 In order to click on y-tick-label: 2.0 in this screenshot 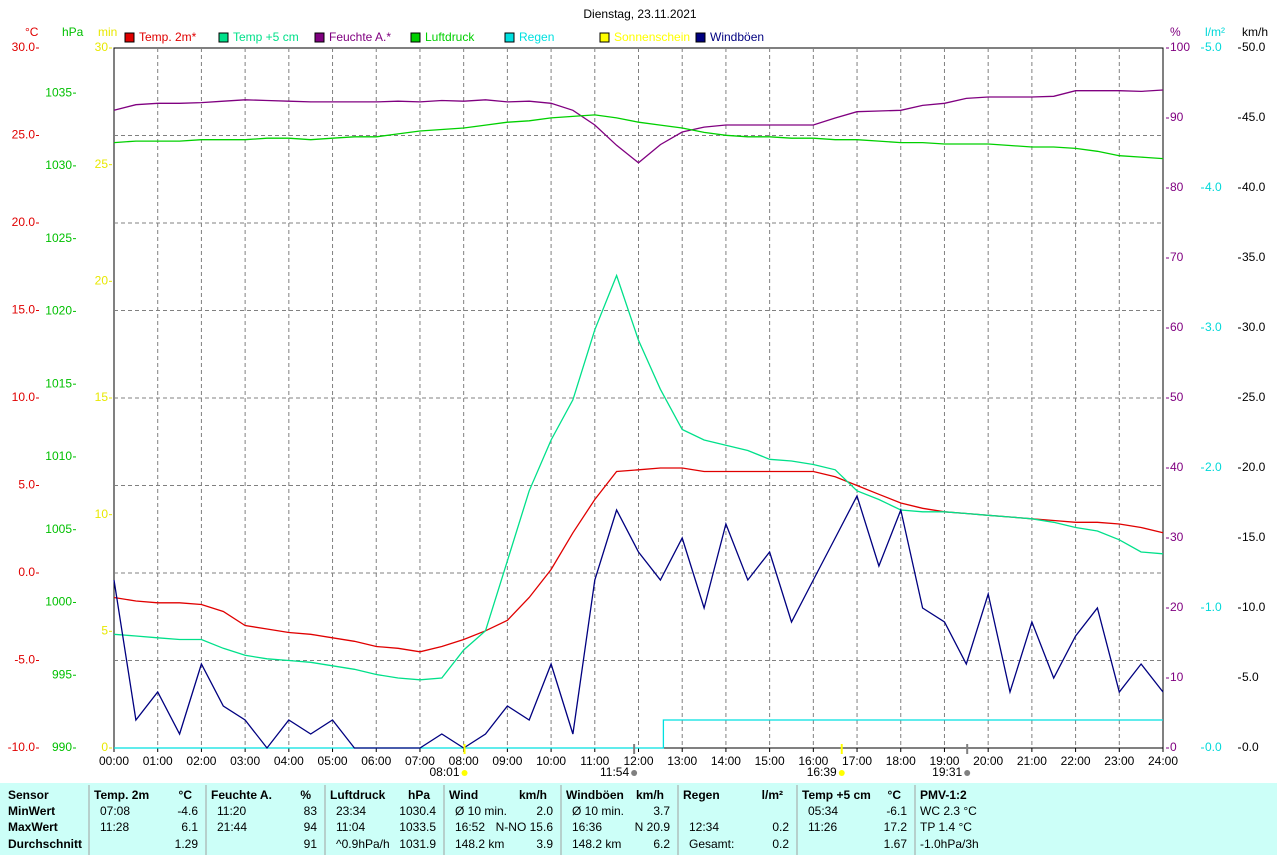, I will do `click(1213, 467)`.